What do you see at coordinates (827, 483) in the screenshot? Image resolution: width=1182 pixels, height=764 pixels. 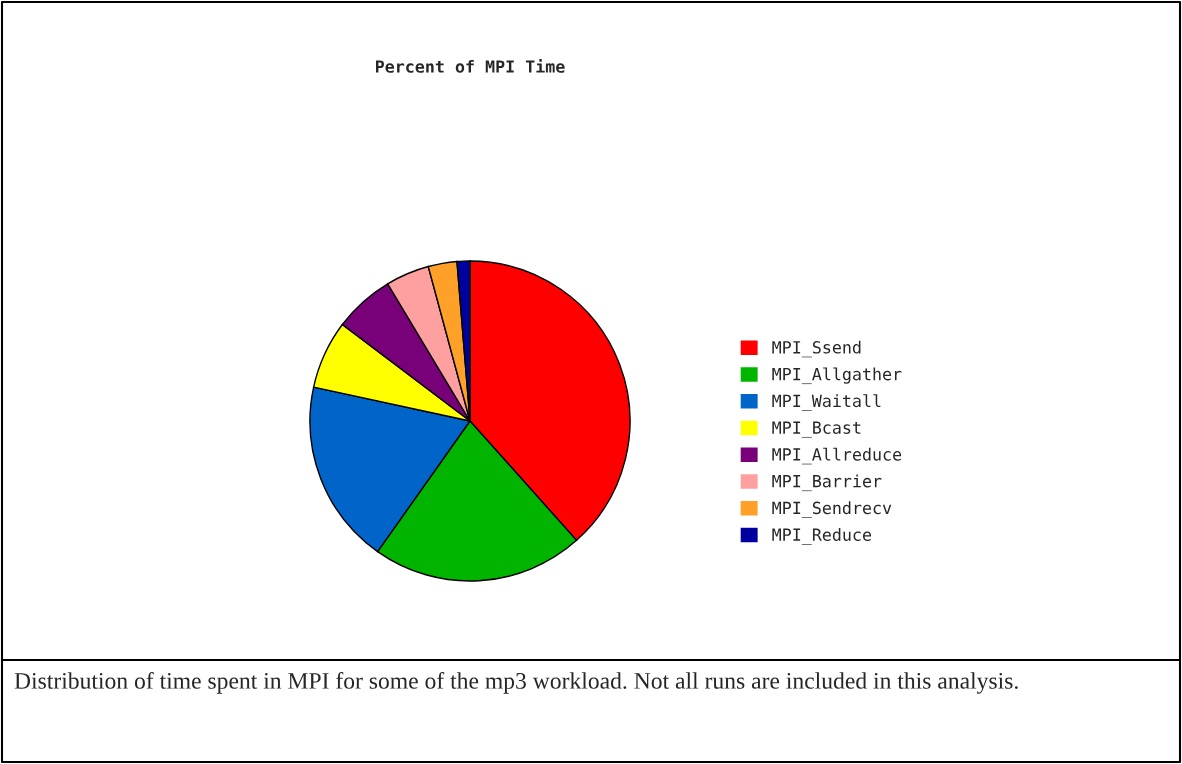 I see `legend-label: MPI_Barrier` at bounding box center [827, 483].